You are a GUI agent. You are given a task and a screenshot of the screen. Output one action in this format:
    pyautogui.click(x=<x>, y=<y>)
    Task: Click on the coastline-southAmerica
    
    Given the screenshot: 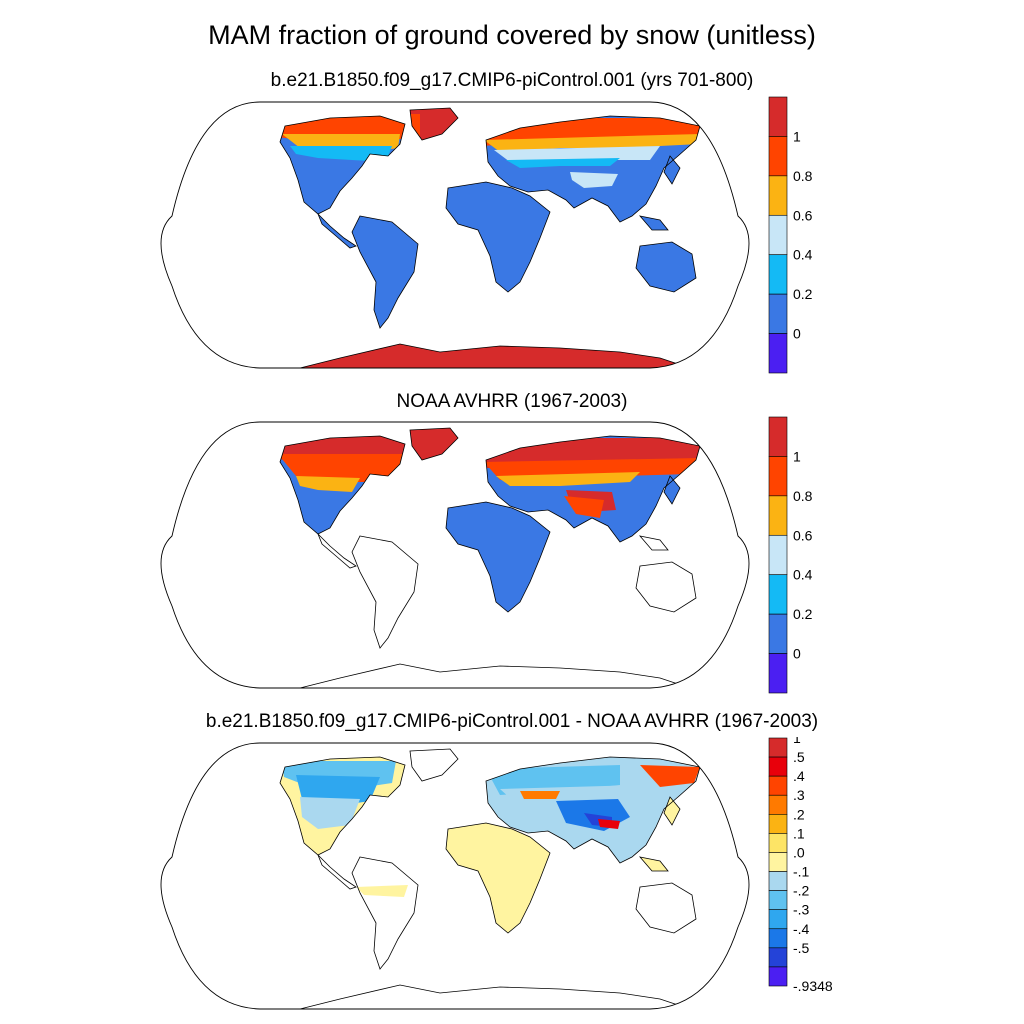 What is the action you would take?
    pyautogui.click(x=385, y=592)
    